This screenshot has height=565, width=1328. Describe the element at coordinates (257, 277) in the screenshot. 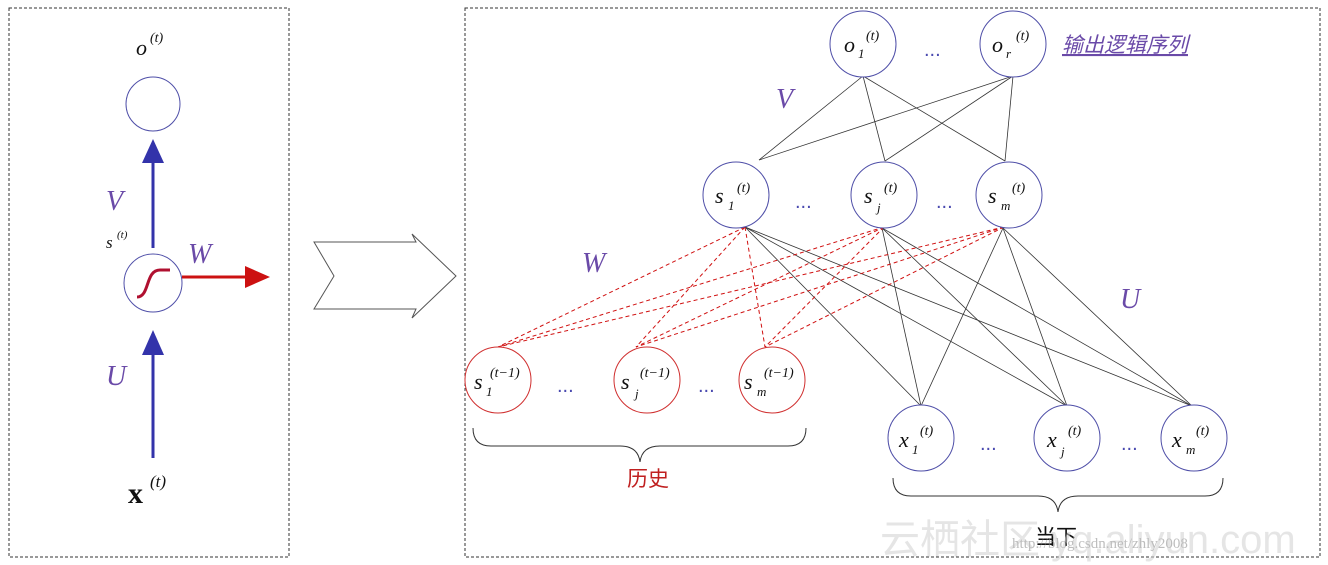

I see `left-w-arrow-head` at that location.